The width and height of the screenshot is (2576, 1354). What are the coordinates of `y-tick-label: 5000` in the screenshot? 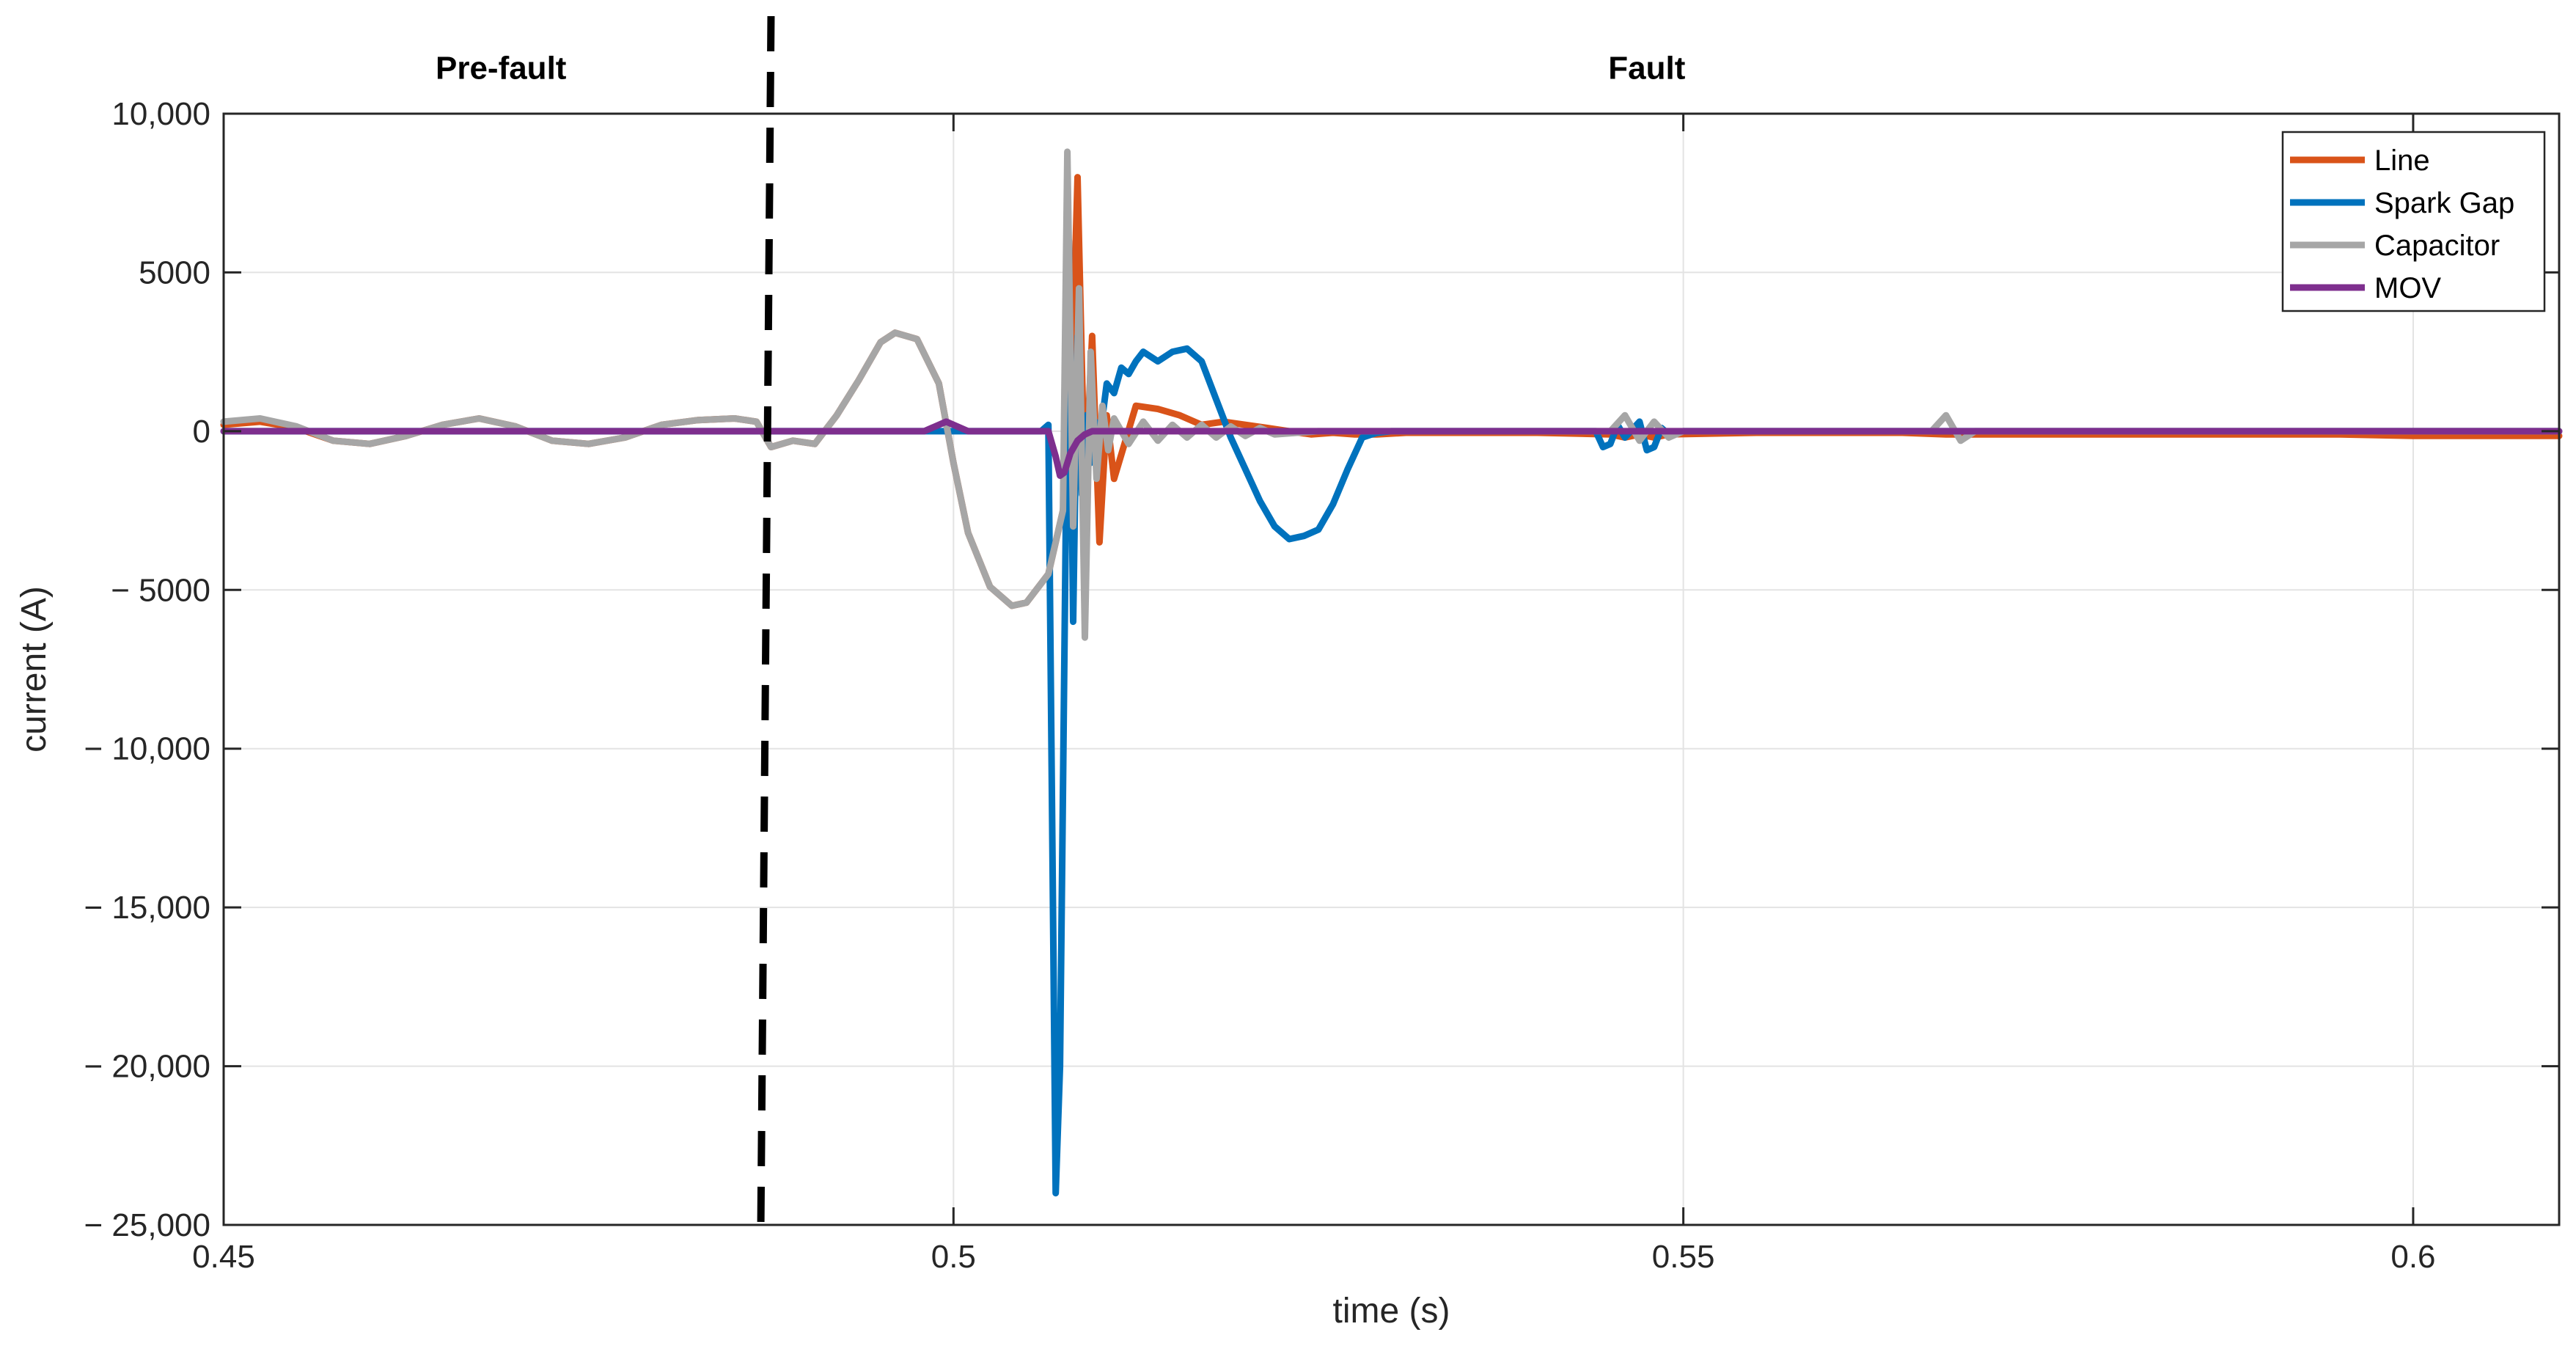 It's located at (175, 273).